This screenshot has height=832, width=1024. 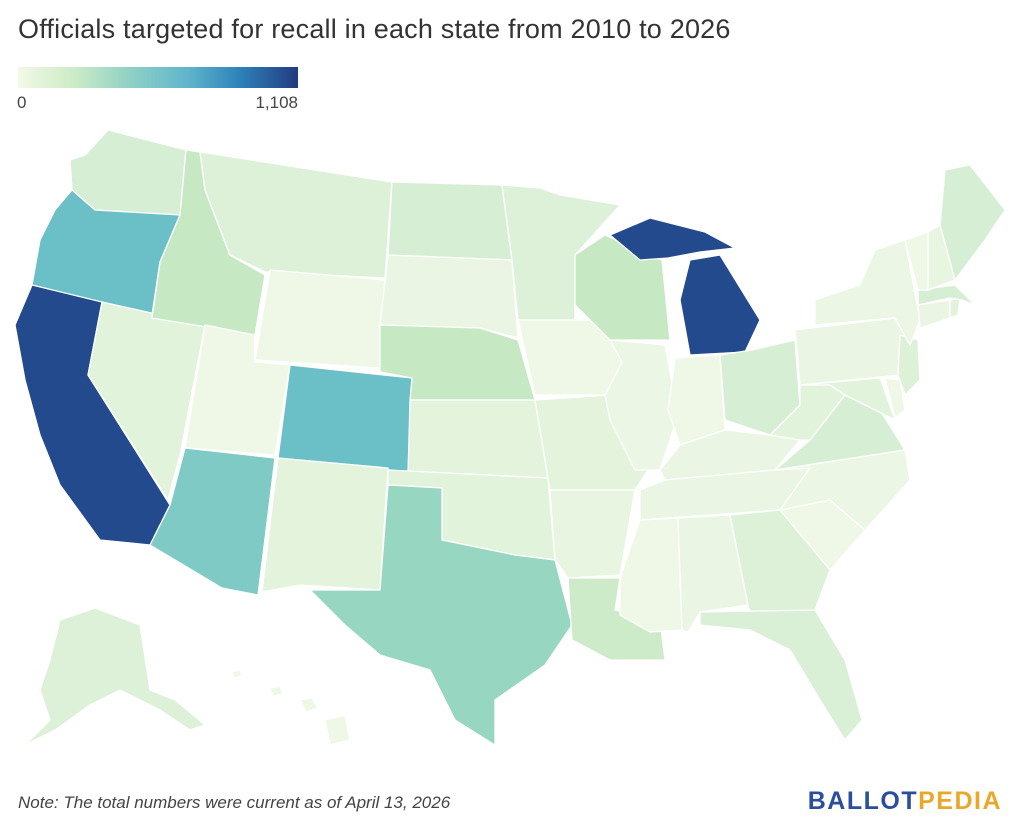 I want to click on state-hawaii, so click(x=291, y=707).